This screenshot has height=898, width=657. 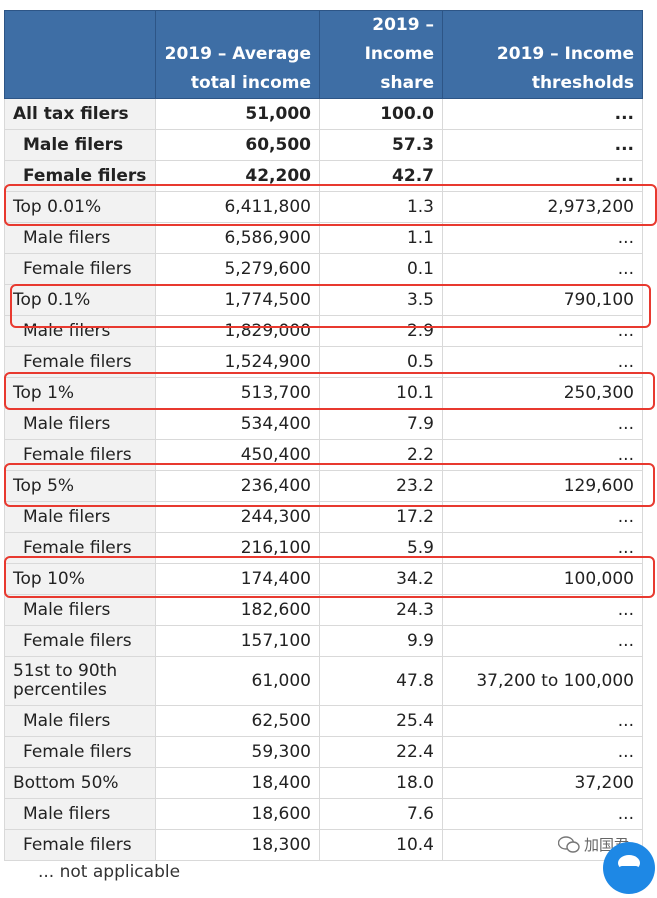 What do you see at coordinates (237, 641) in the screenshot?
I see `average-income-cell: 157,100` at bounding box center [237, 641].